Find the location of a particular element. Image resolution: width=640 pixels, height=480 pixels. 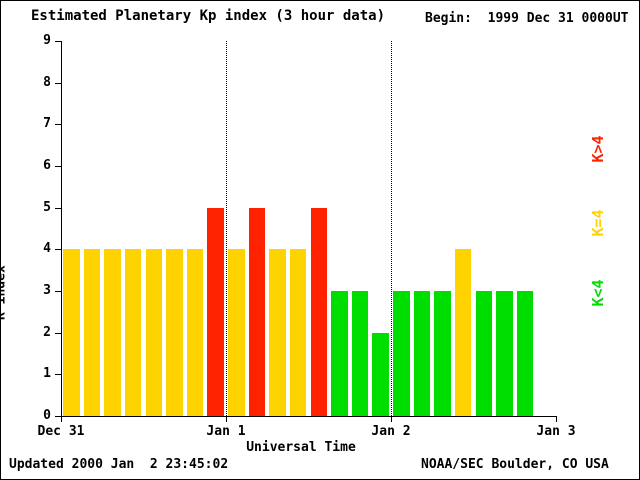

y-tick-label: 7 is located at coordinates (47, 124).